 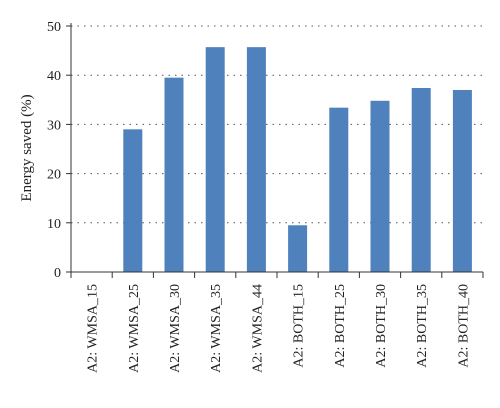 I want to click on x-category-label: A2: BOTH_40, so click(x=463, y=326).